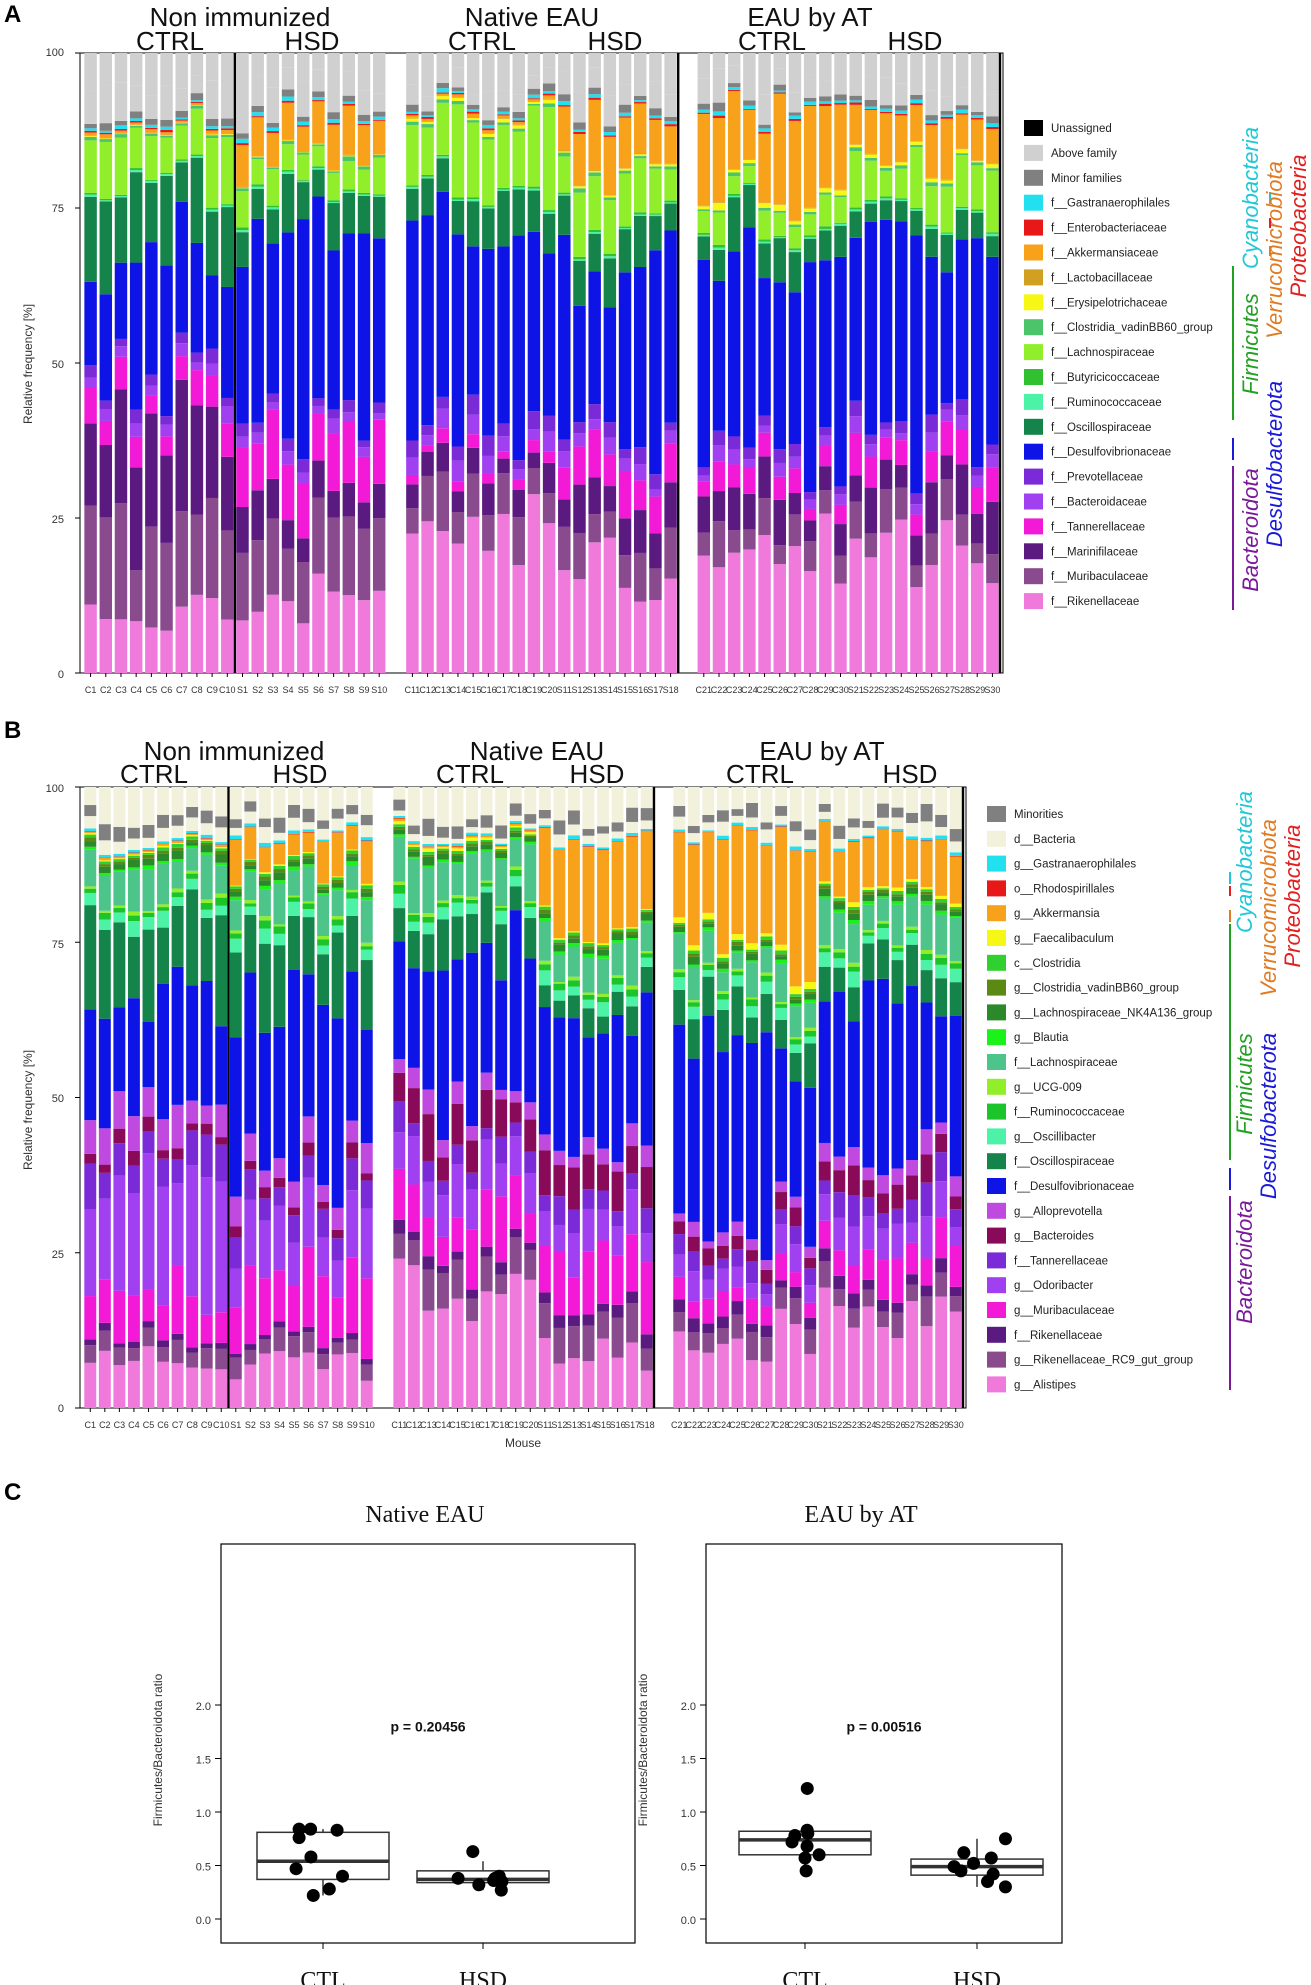  Describe the element at coordinates (1102, 278) in the screenshot. I see `legend-a-label-6: f__Lactobacillaceae` at that location.